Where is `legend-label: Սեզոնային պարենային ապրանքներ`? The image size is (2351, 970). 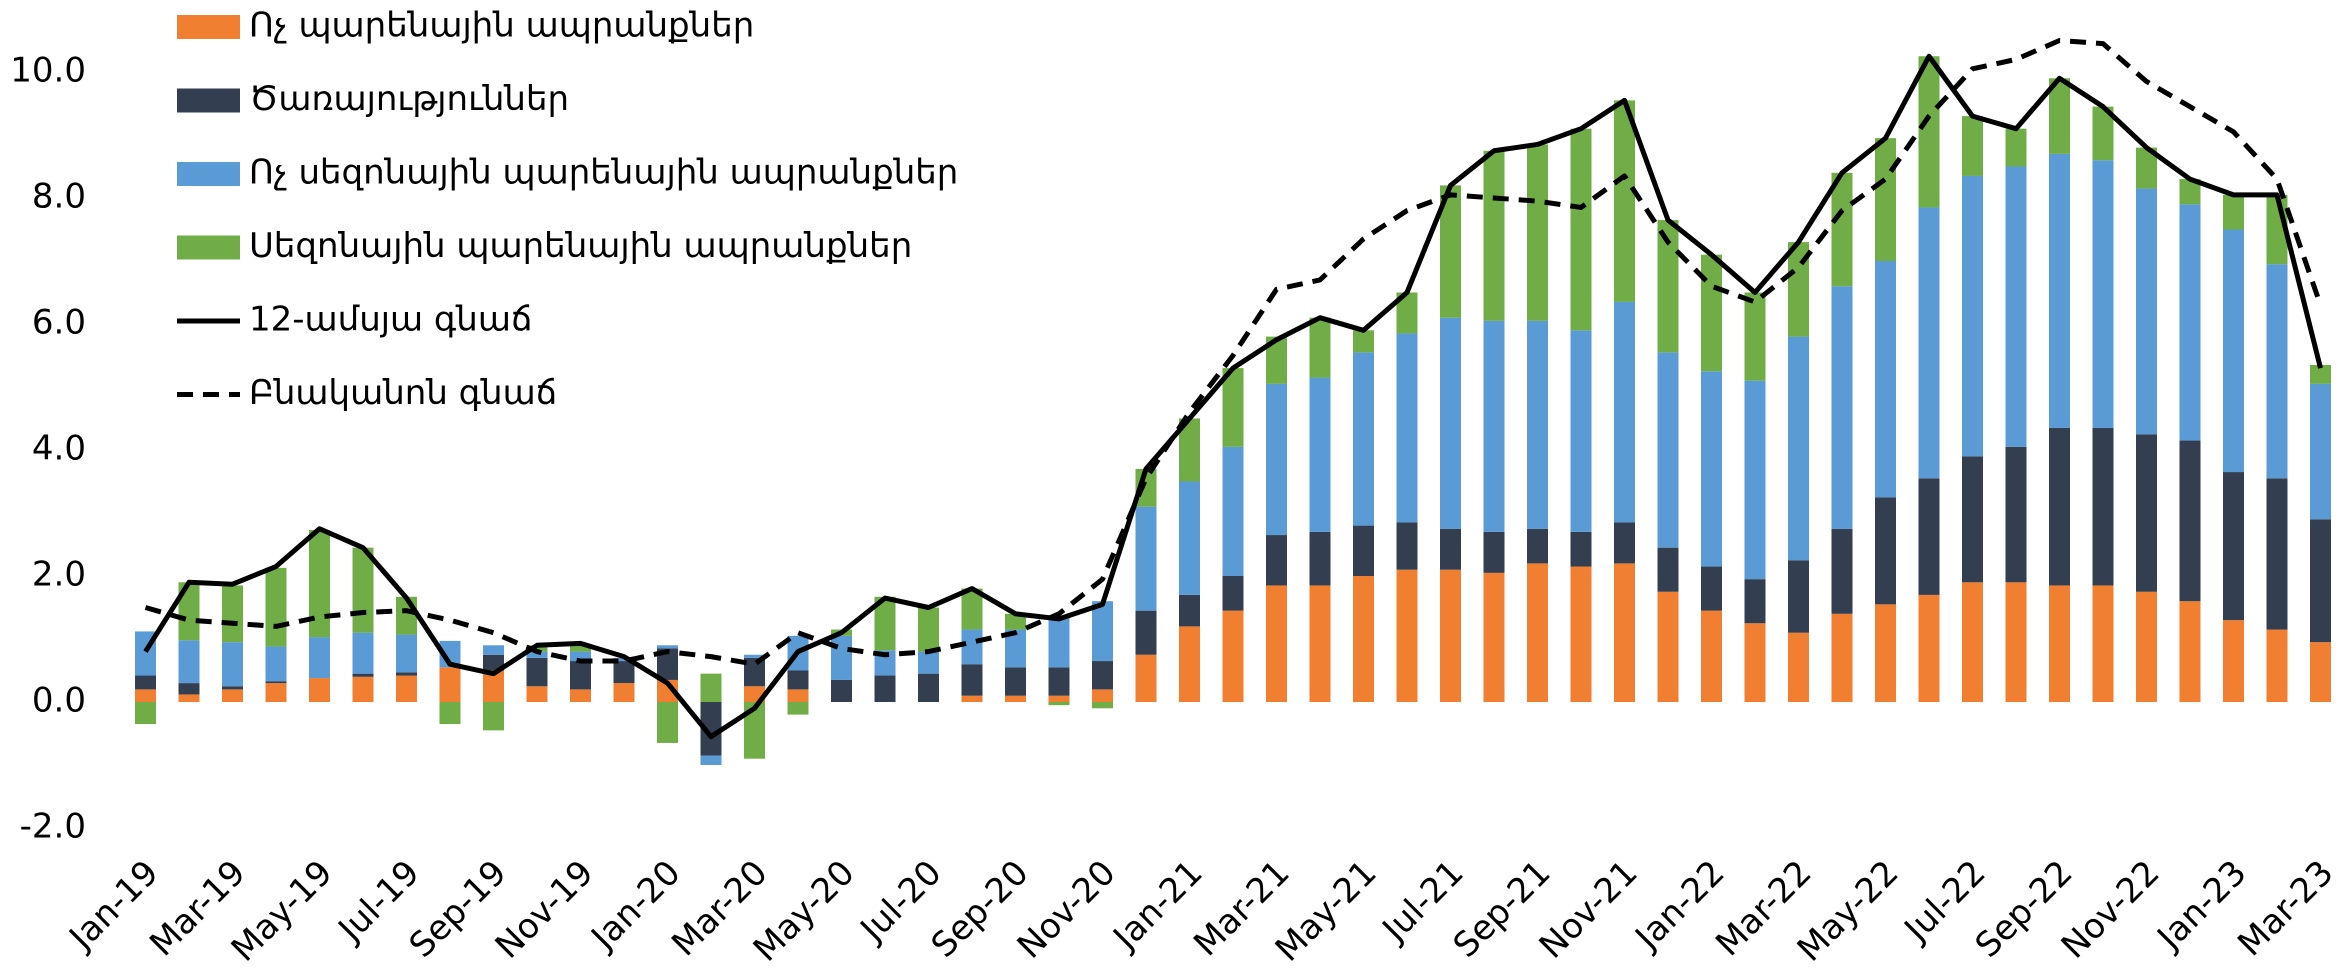
legend-label: Սեզոնային պարենային ապրանքներ is located at coordinates (580, 246).